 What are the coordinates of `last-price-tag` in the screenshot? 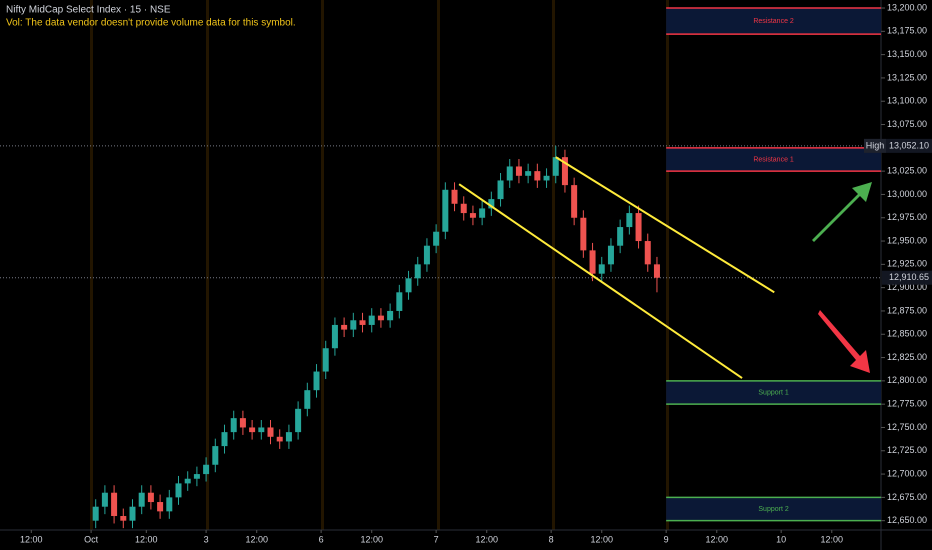 It's located at (907, 277).